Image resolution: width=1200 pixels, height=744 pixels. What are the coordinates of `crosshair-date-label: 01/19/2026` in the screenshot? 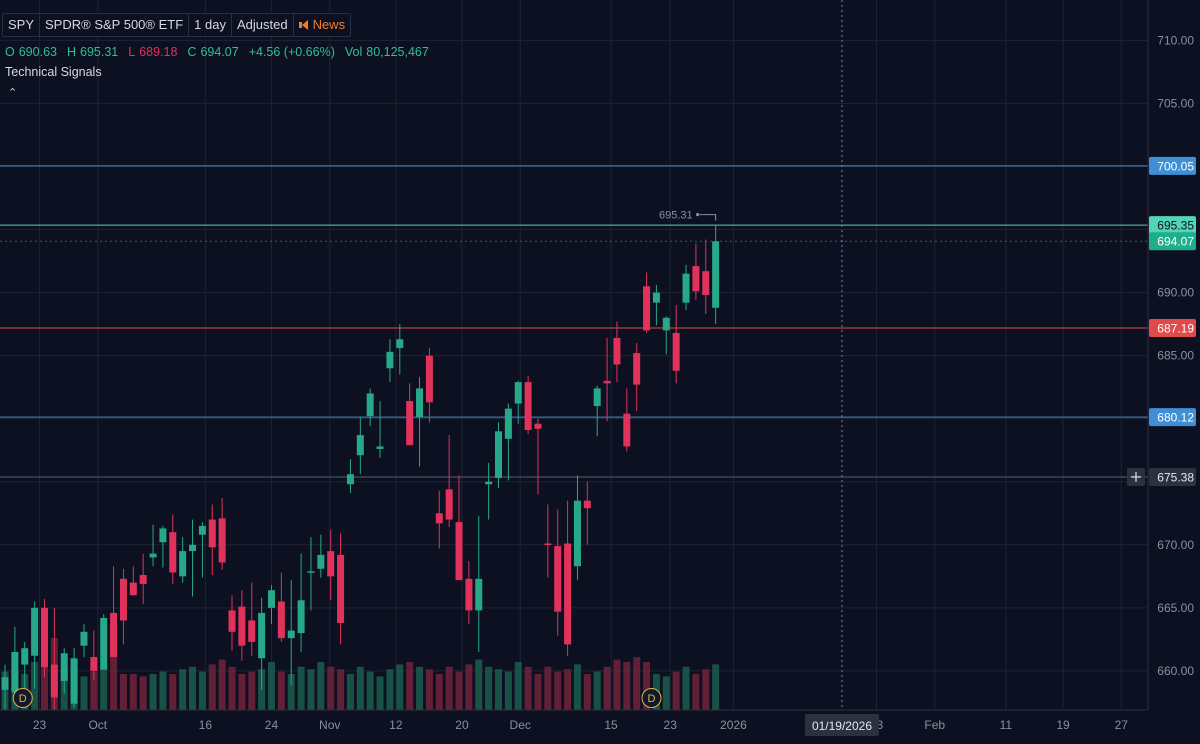 It's located at (842, 726).